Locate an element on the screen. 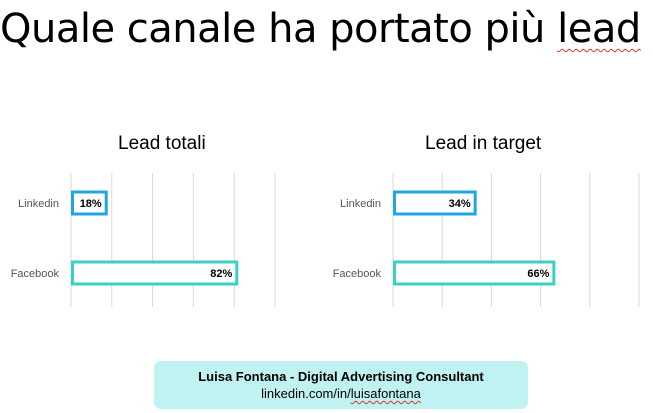 The width and height of the screenshot is (653, 413). bar-chart-svg: Linkedin 18% Facebook 82% is located at coordinates (143, 240).